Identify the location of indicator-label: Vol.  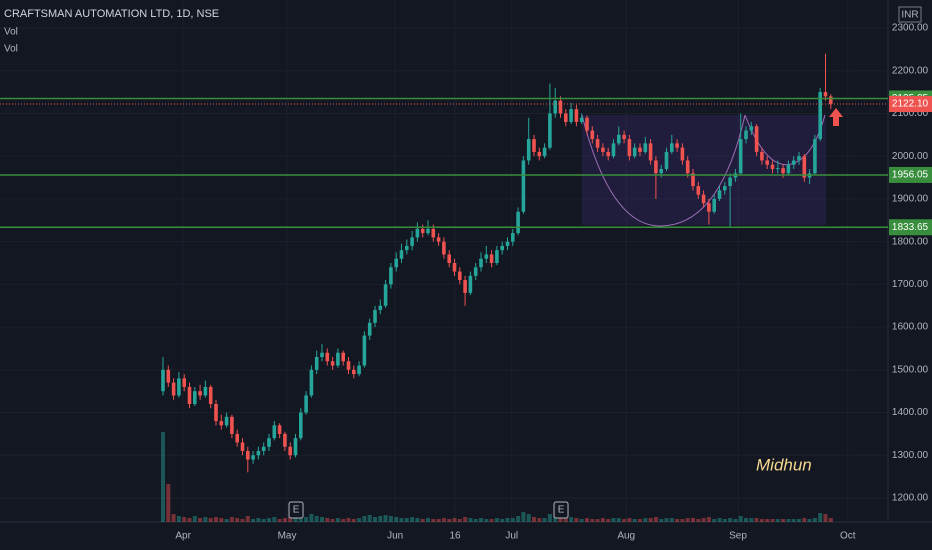
(11, 32).